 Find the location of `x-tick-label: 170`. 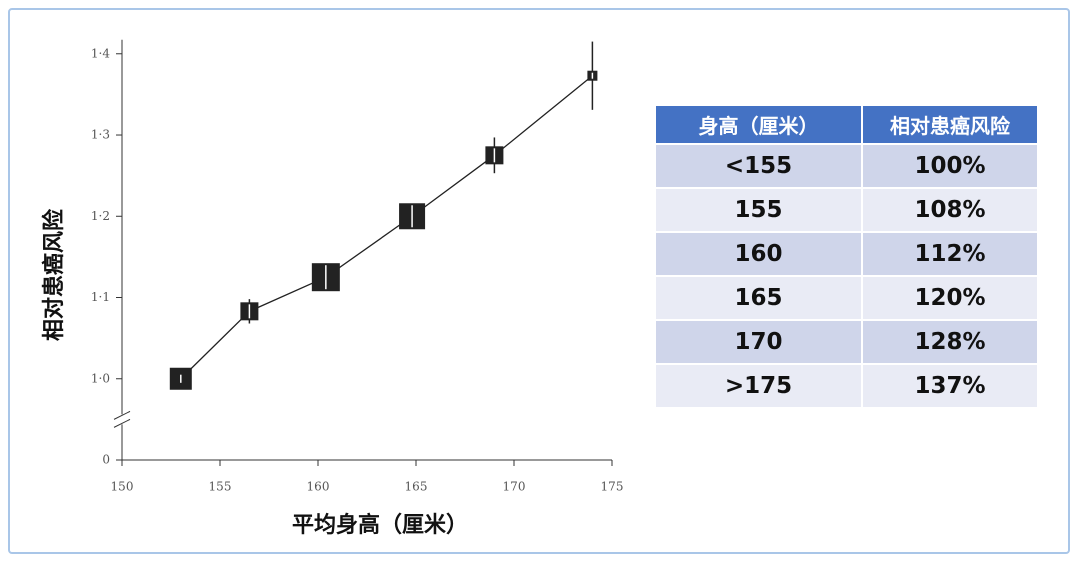

x-tick-label: 170 is located at coordinates (514, 487).